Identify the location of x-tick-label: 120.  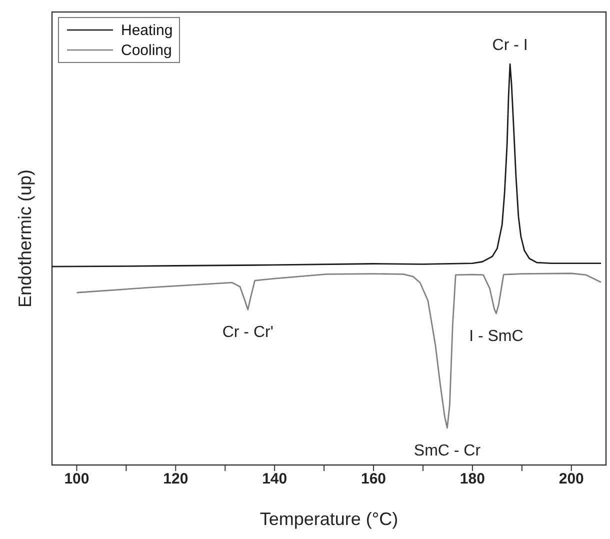
(175, 479).